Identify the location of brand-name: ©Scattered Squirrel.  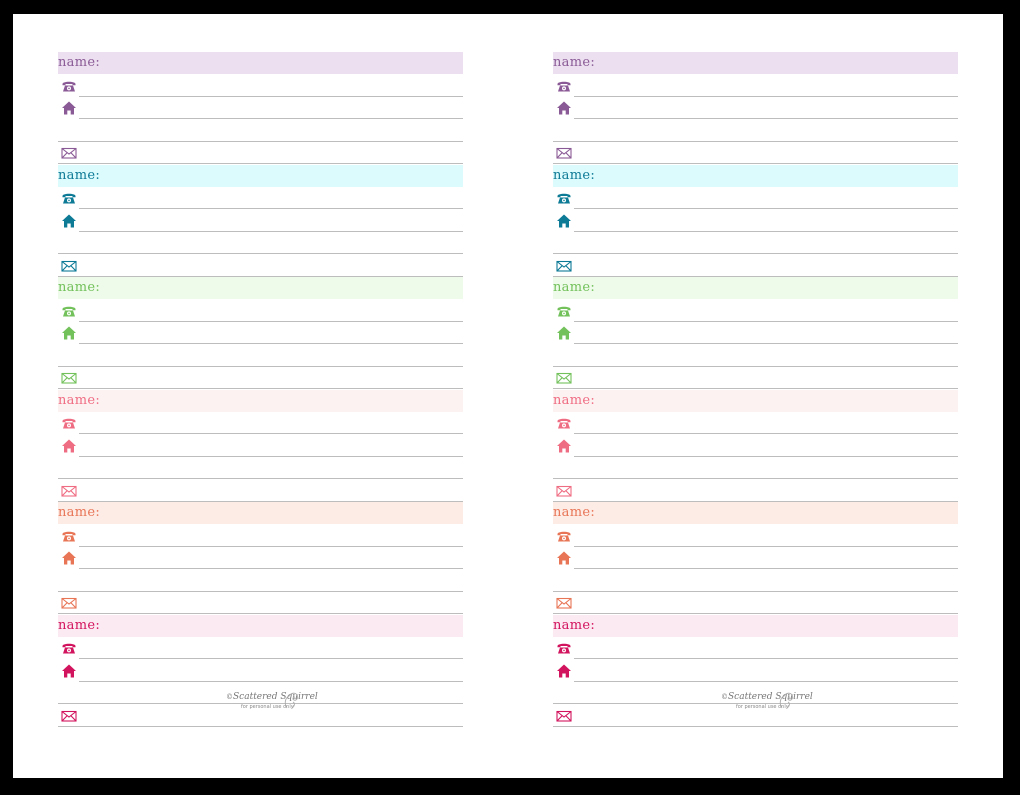
(767, 697).